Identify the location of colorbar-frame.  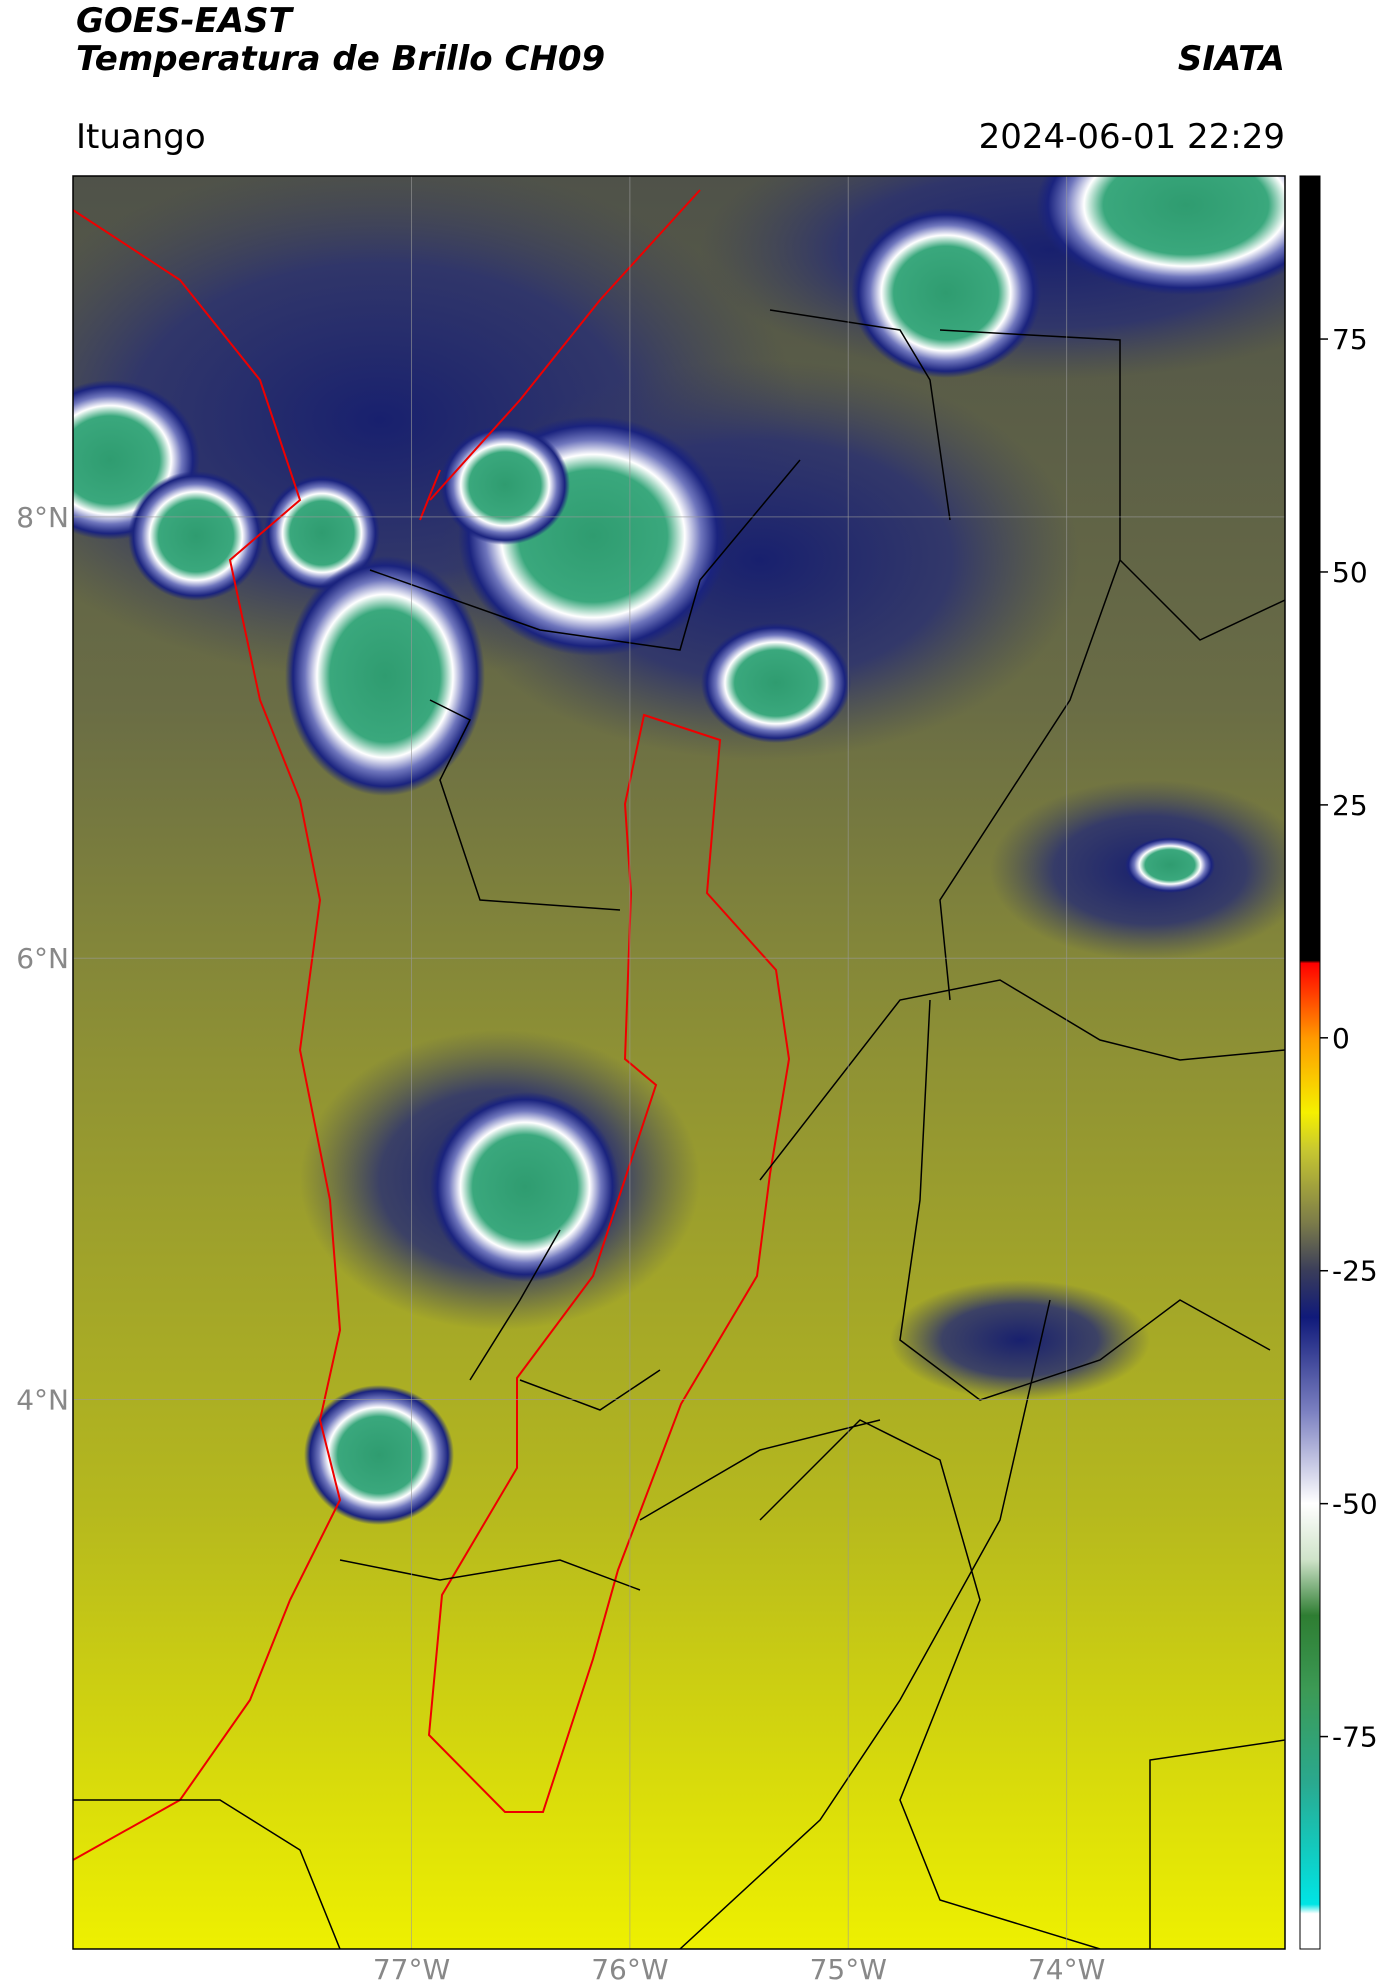
(1310, 1062).